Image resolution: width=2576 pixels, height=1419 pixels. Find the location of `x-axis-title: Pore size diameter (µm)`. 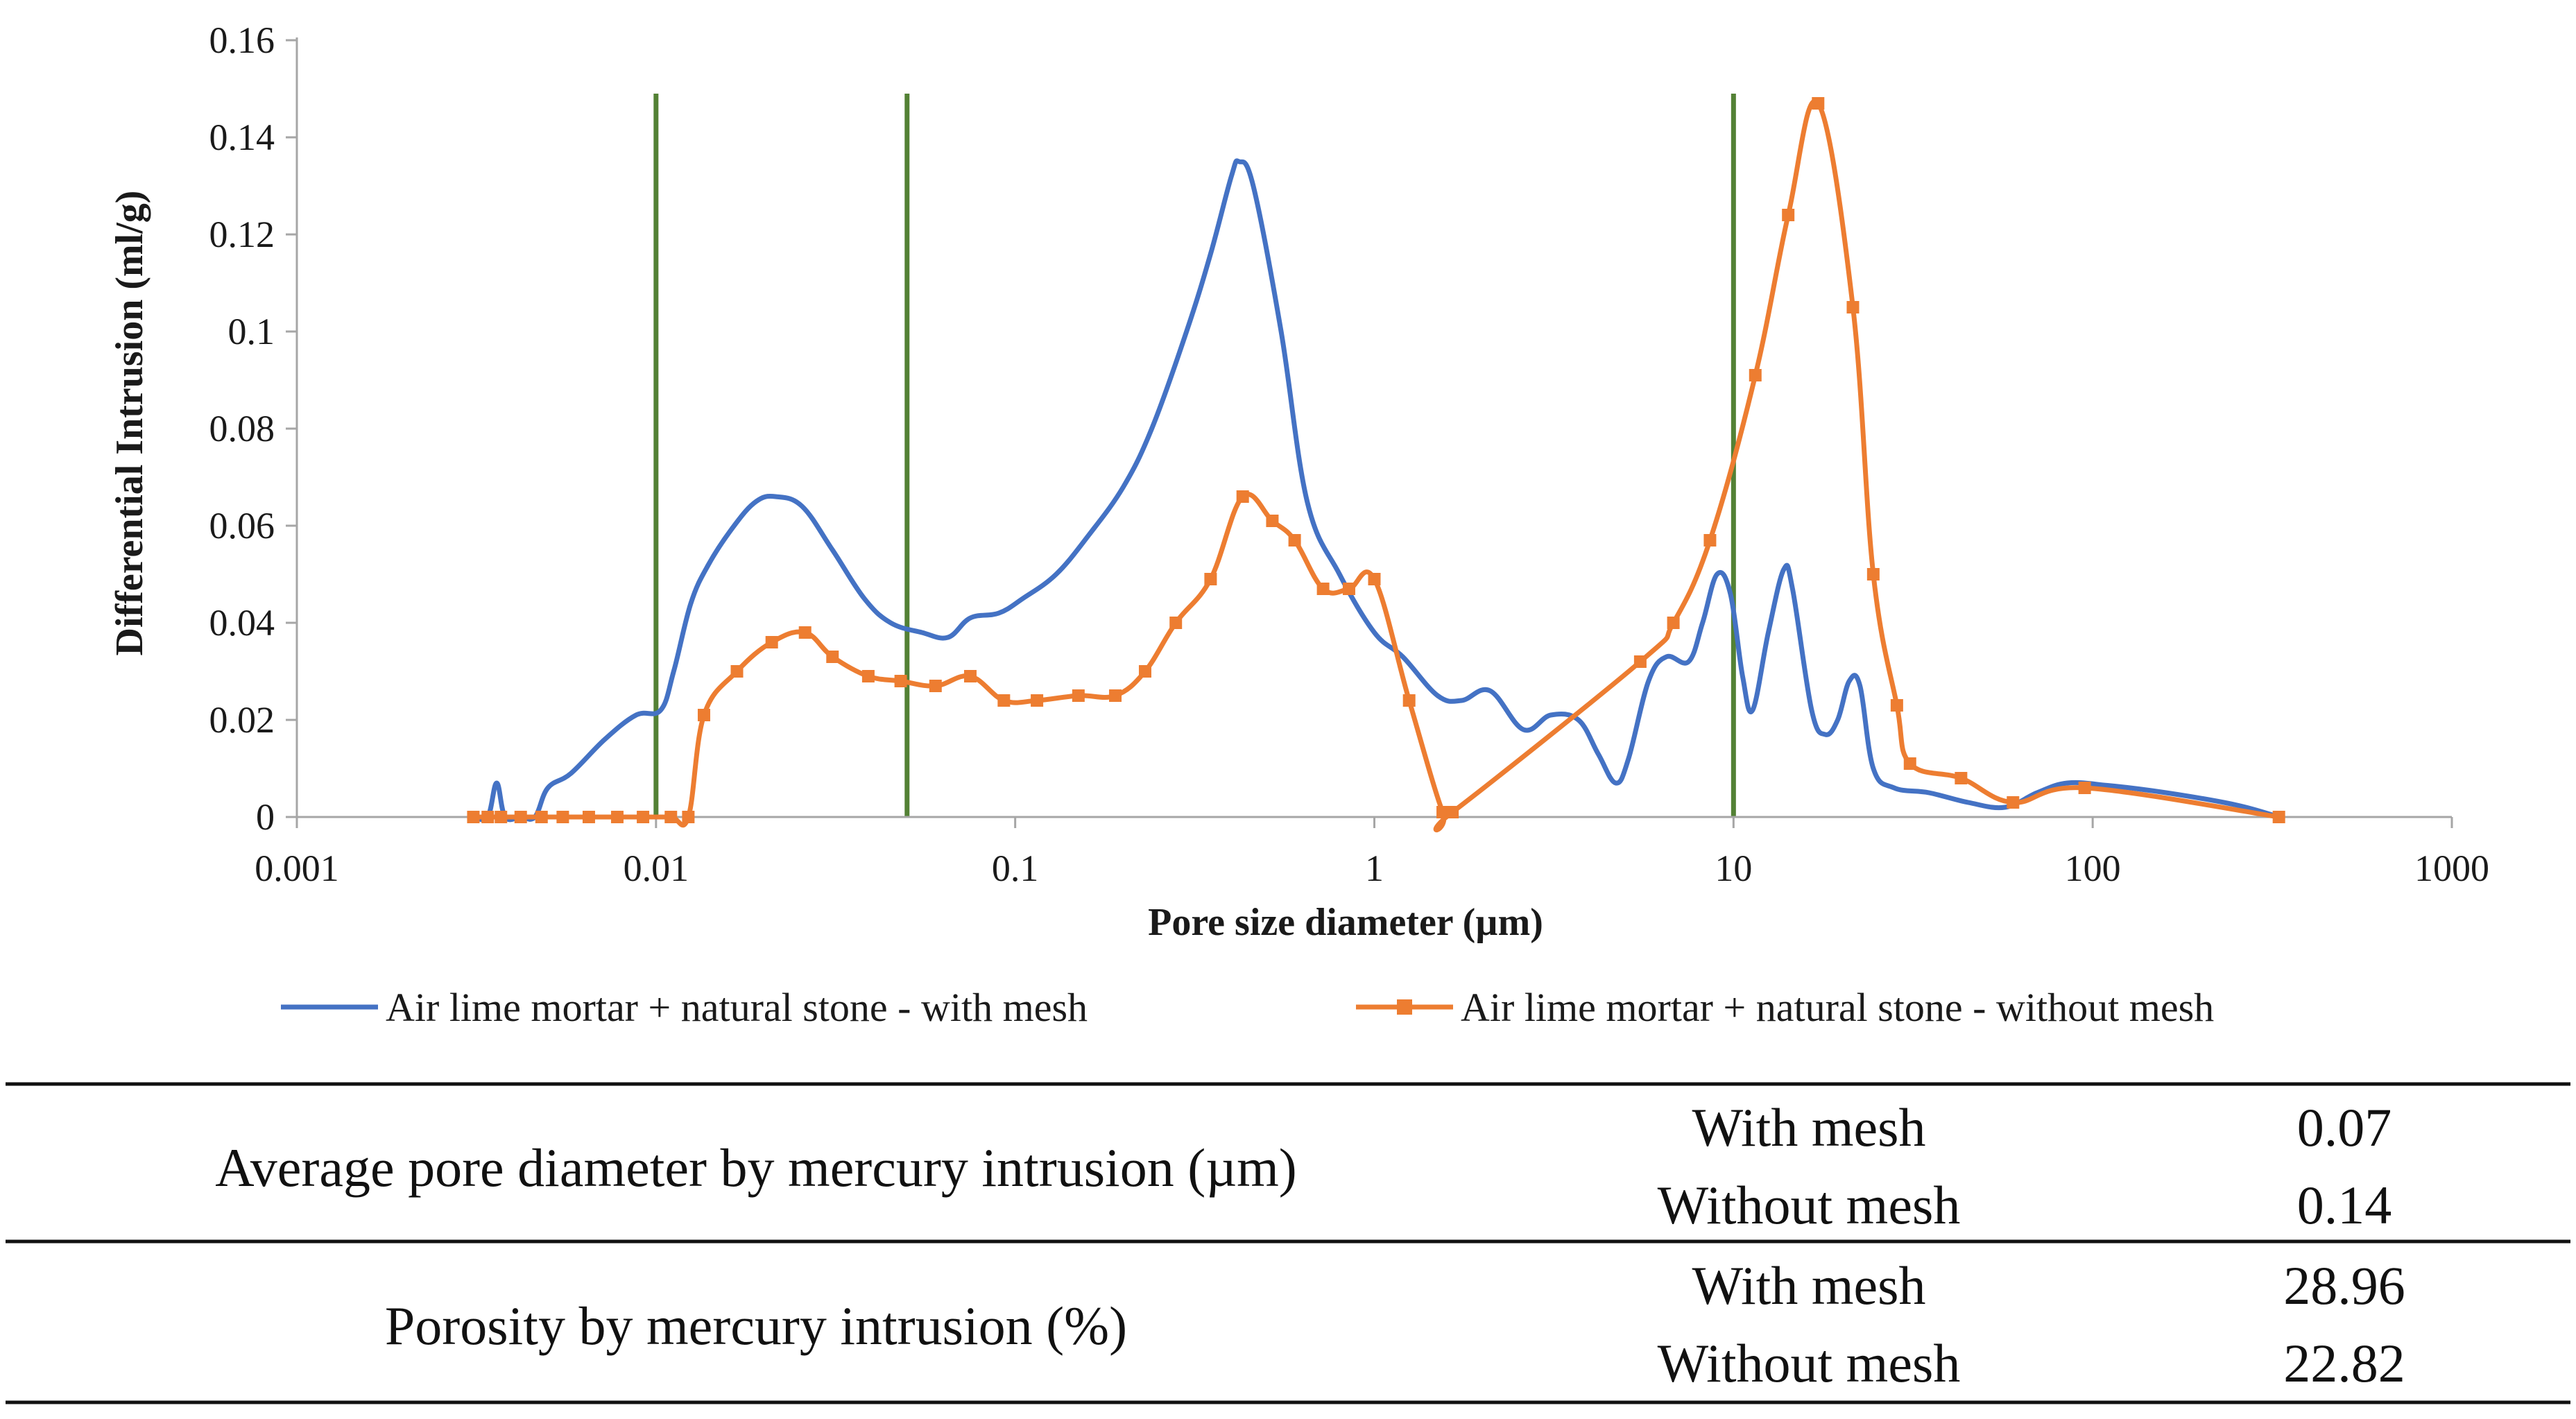

x-axis-title: Pore size diameter (µm) is located at coordinates (1345, 922).